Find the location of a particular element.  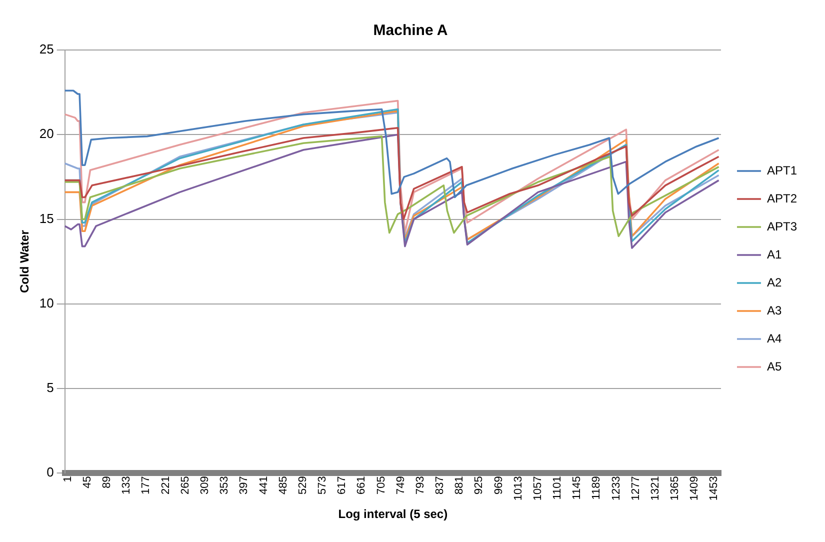

x-tick-label: 1277 is located at coordinates (636, 488).